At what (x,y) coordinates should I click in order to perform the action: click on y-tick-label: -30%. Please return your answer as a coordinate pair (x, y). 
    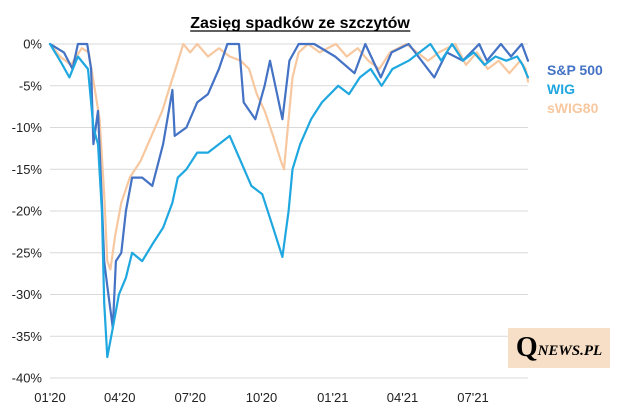
    Looking at the image, I should click on (27, 294).